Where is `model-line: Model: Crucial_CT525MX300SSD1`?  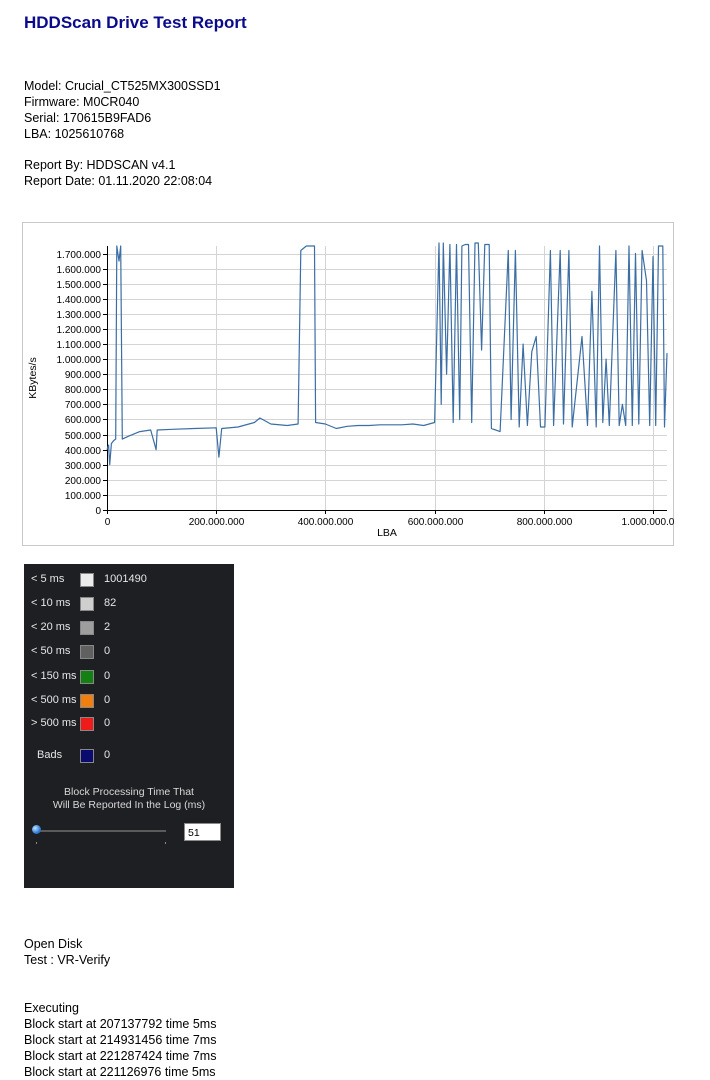 model-line: Model: Crucial_CT525MX300SSD1 is located at coordinates (122, 86).